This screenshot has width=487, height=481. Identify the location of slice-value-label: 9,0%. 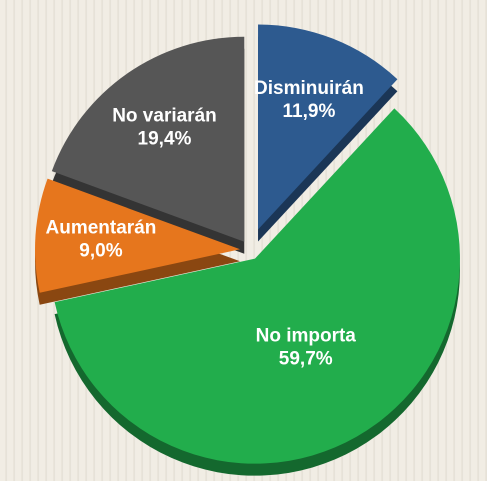
(100, 251).